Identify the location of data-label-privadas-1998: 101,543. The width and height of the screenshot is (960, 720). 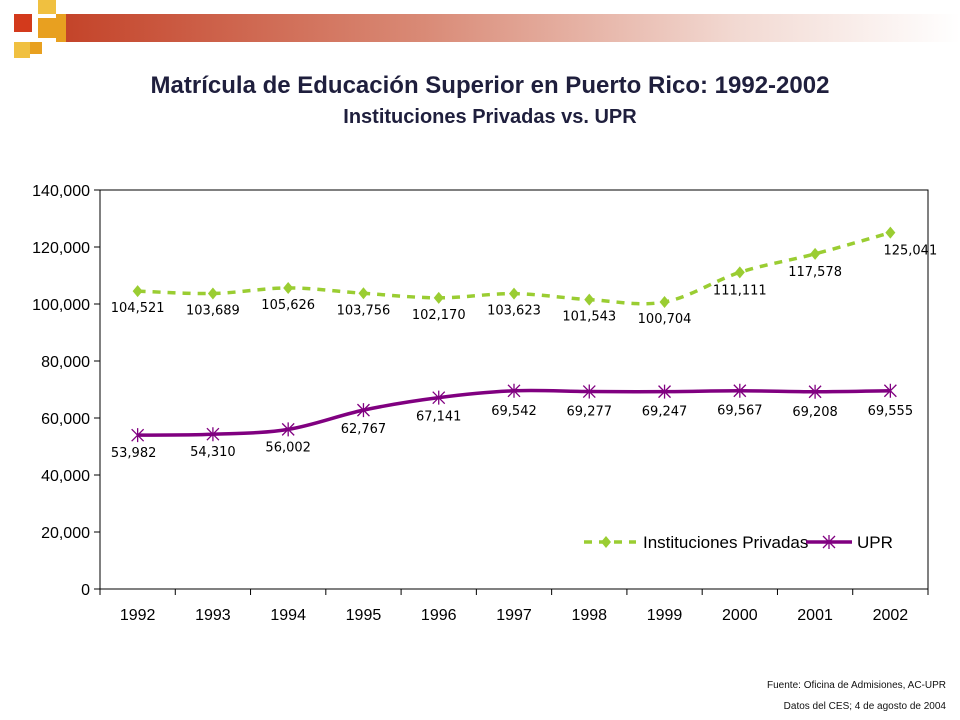
(589, 317).